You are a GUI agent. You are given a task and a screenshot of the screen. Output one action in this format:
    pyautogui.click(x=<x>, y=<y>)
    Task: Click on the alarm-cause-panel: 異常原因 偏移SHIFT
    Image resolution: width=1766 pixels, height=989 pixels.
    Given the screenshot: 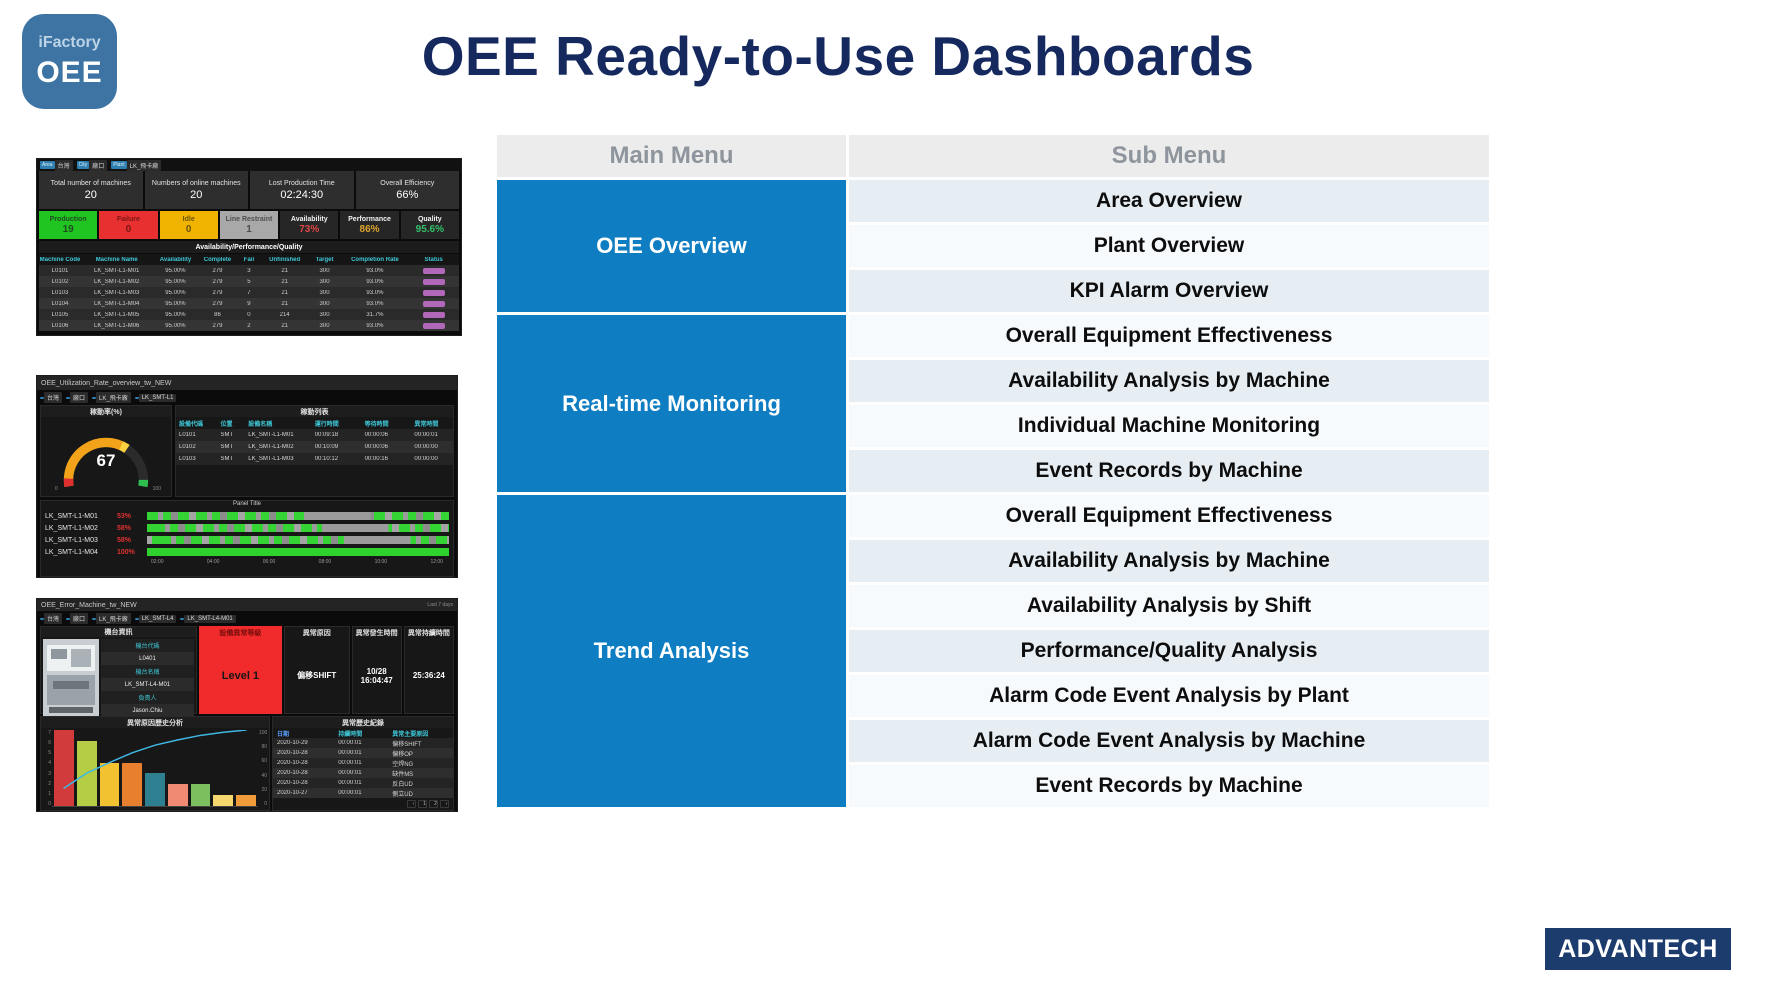 What is the action you would take?
    pyautogui.click(x=316, y=670)
    